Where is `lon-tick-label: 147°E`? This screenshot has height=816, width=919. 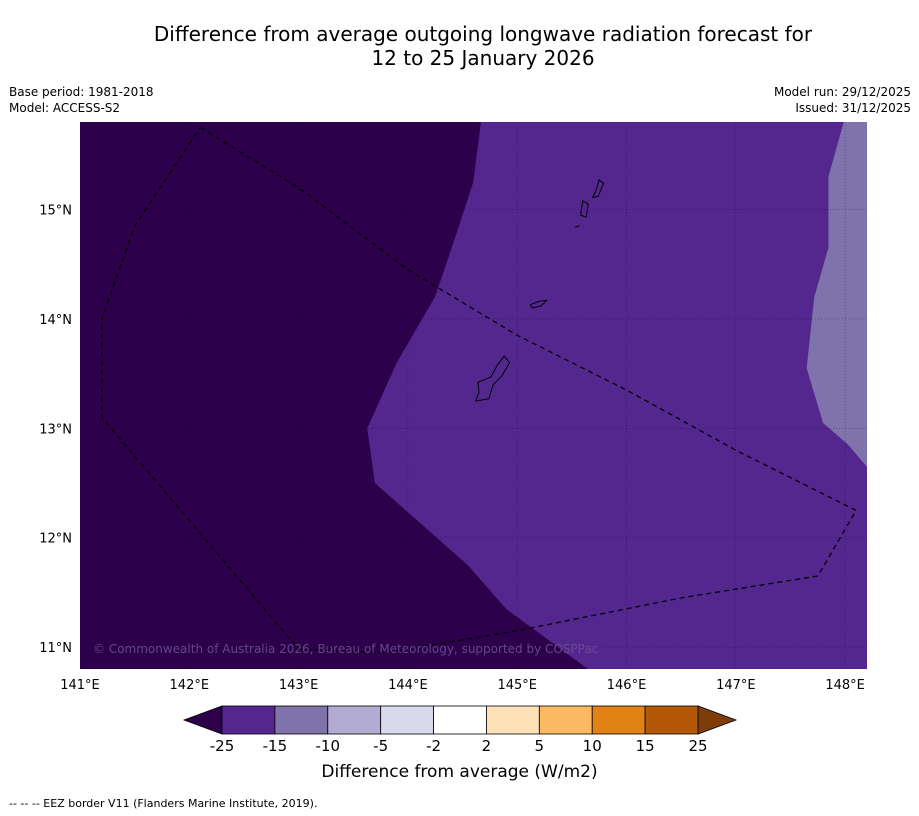 lon-tick-label: 147°E is located at coordinates (736, 685).